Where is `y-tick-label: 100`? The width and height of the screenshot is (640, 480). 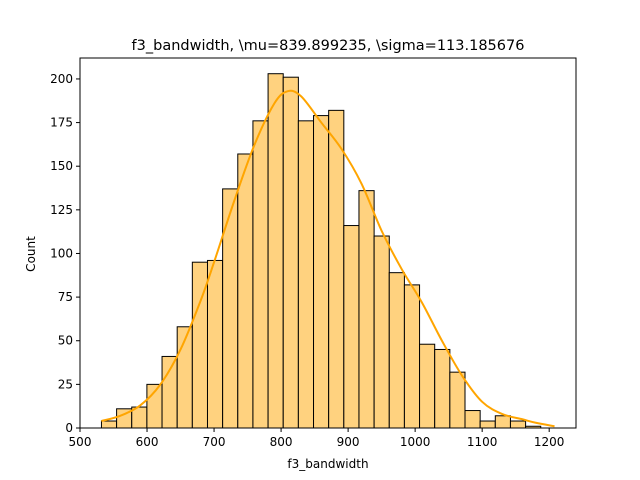
y-tick-label: 100 is located at coordinates (61, 253).